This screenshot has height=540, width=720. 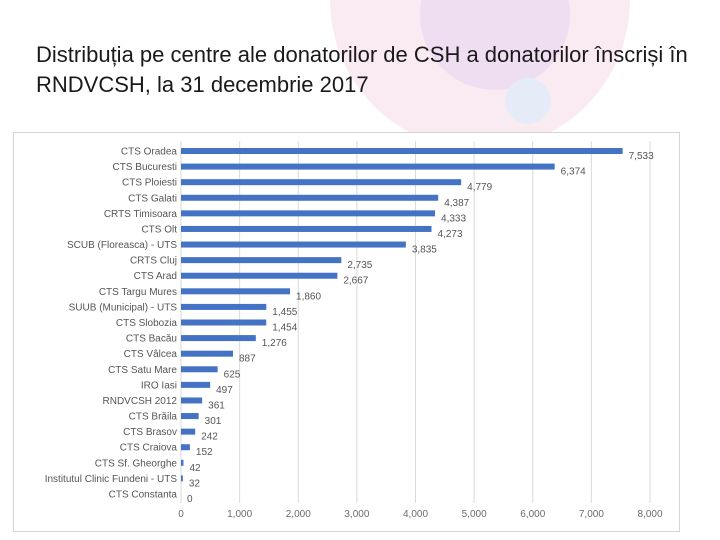 What do you see at coordinates (247, 359) in the screenshot?
I see `value-label: 887` at bounding box center [247, 359].